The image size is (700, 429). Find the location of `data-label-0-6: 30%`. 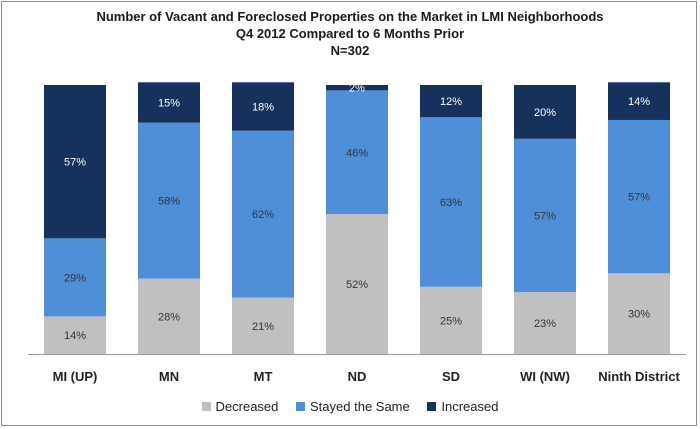

data-label-0-6: 30% is located at coordinates (639, 315).